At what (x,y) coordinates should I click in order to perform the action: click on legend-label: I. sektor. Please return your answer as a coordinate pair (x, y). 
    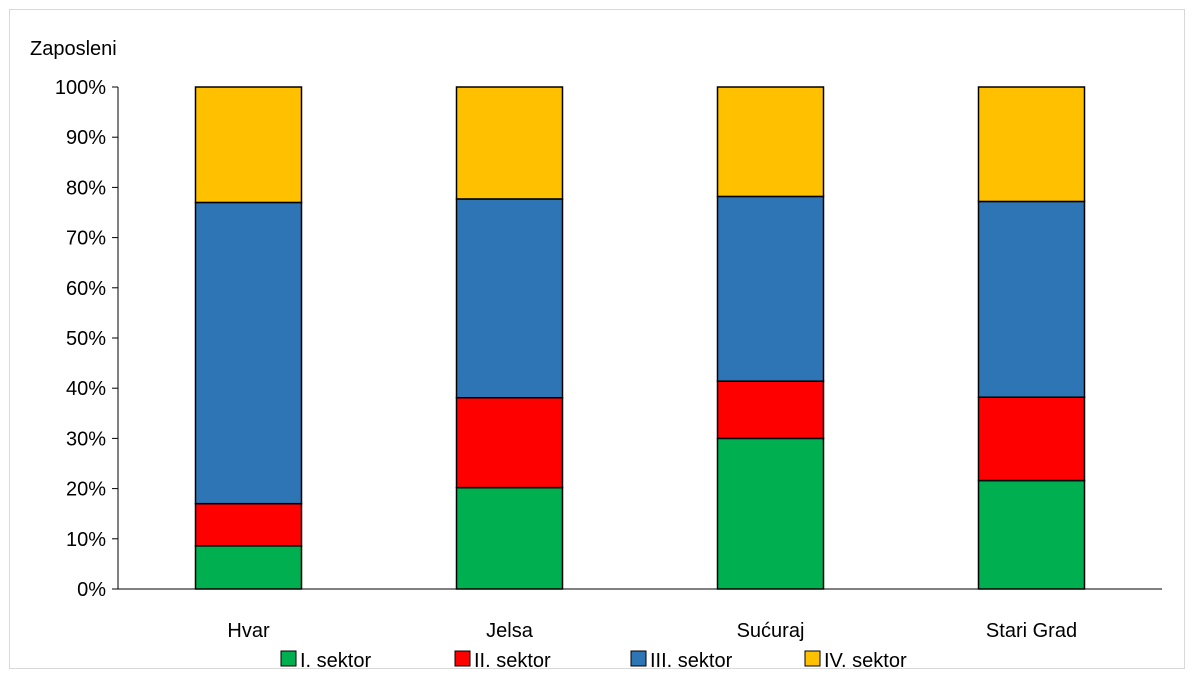
    Looking at the image, I should click on (335, 661).